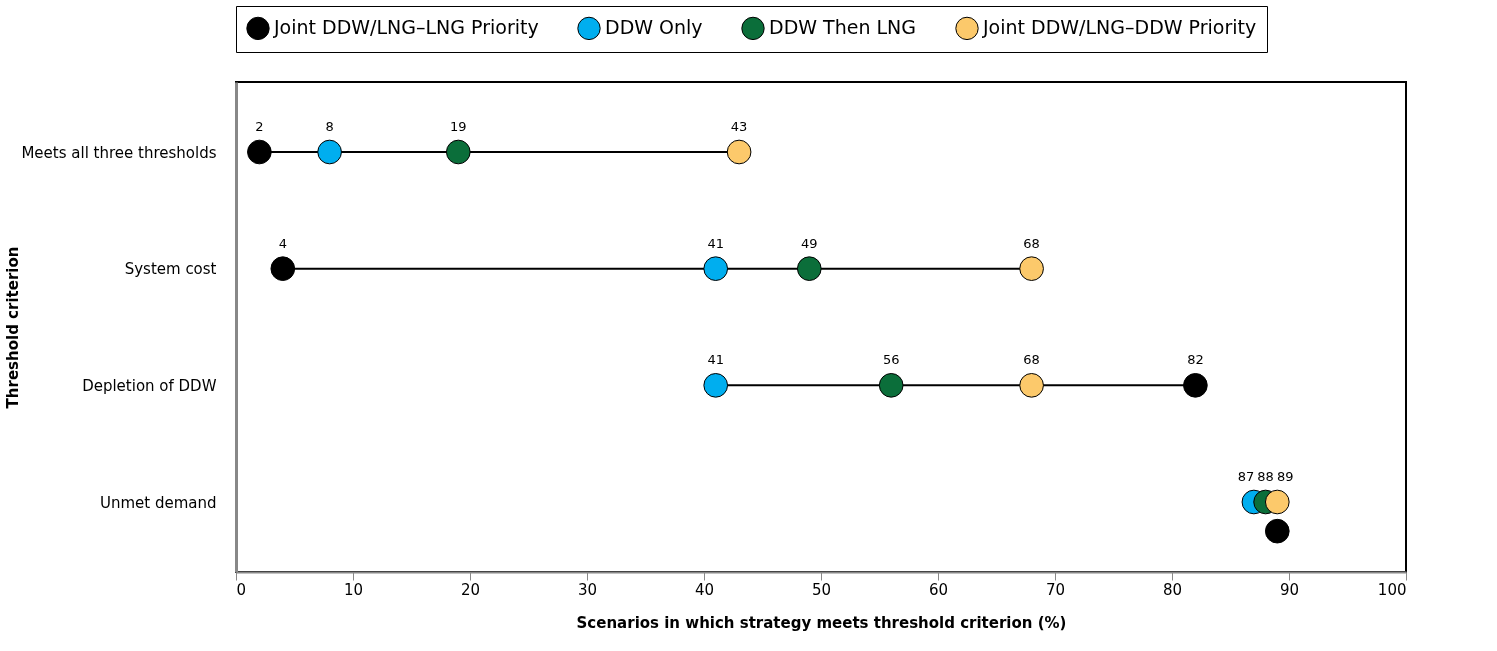 This screenshot has width=1497, height=651. Describe the element at coordinates (891, 360) in the screenshot. I see `data-label: 56` at that location.